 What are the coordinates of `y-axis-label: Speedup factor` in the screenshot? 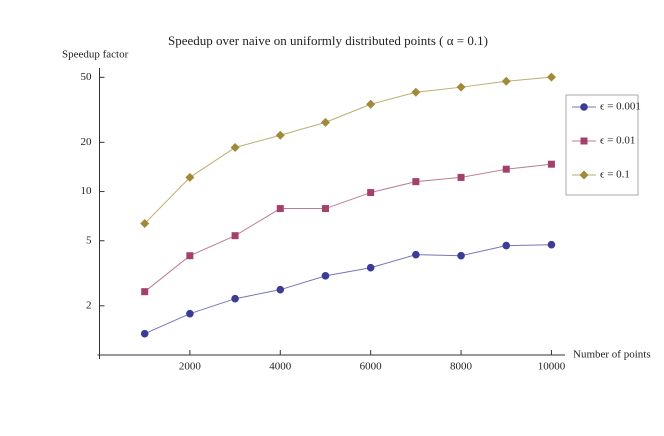 It's located at (95, 55).